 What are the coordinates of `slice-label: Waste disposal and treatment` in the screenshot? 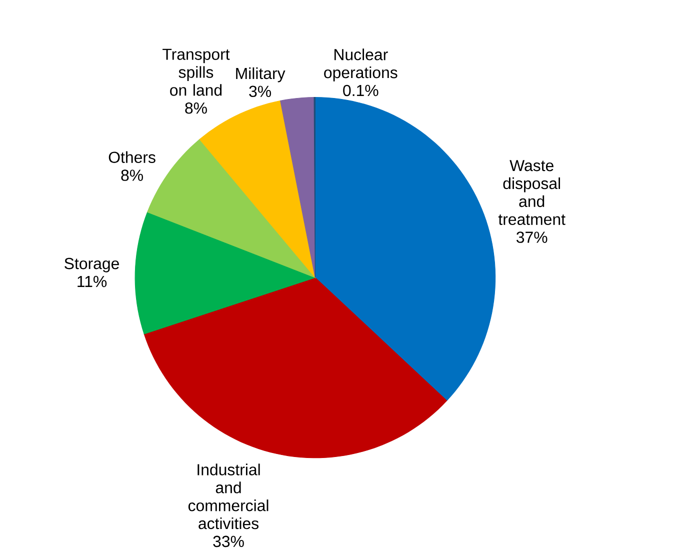 It's located at (532, 192).